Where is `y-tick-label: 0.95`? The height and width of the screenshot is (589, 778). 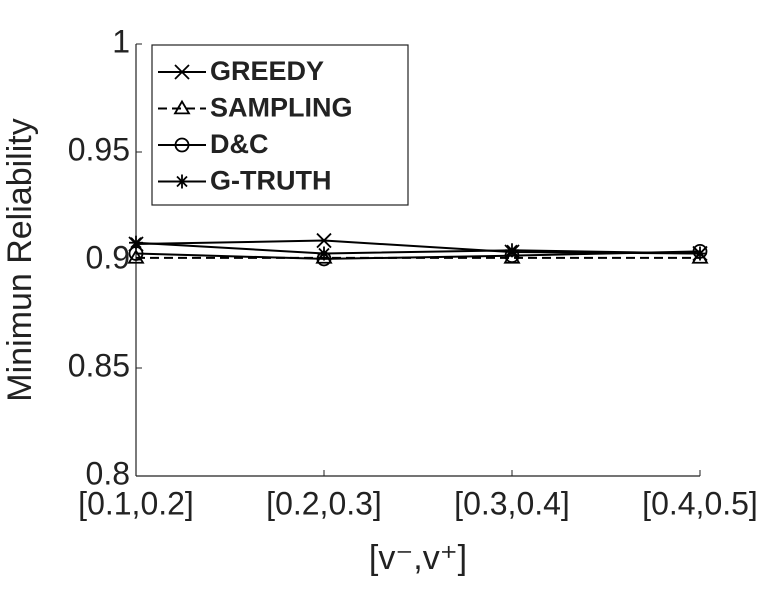
y-tick-label: 0.95 is located at coordinates (99, 149).